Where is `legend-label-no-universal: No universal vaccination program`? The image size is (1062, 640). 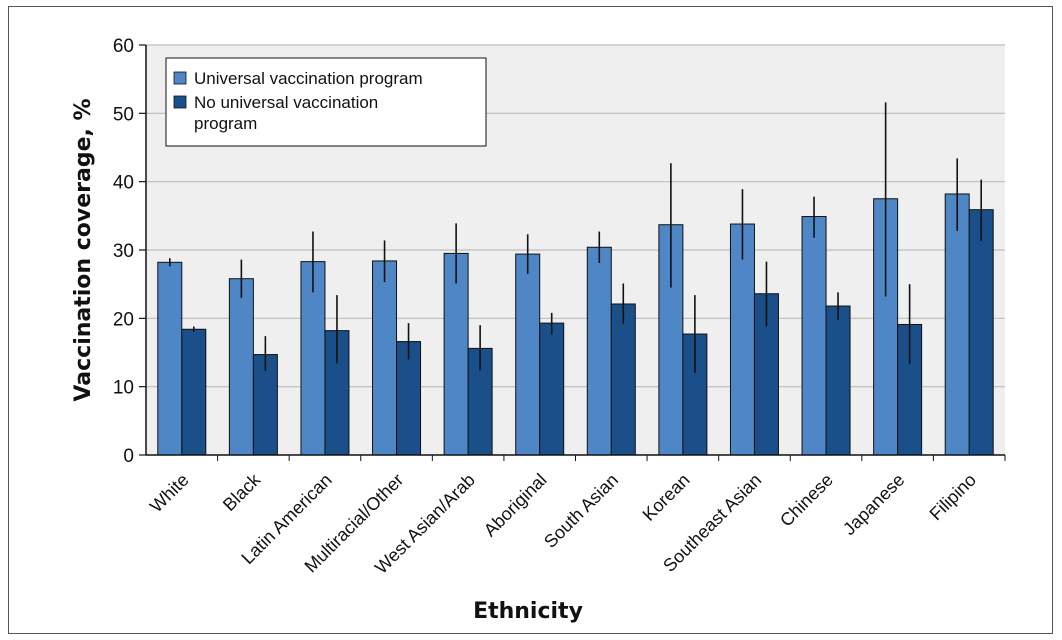
legend-label-no-universal: No universal vaccination program is located at coordinates (288, 113).